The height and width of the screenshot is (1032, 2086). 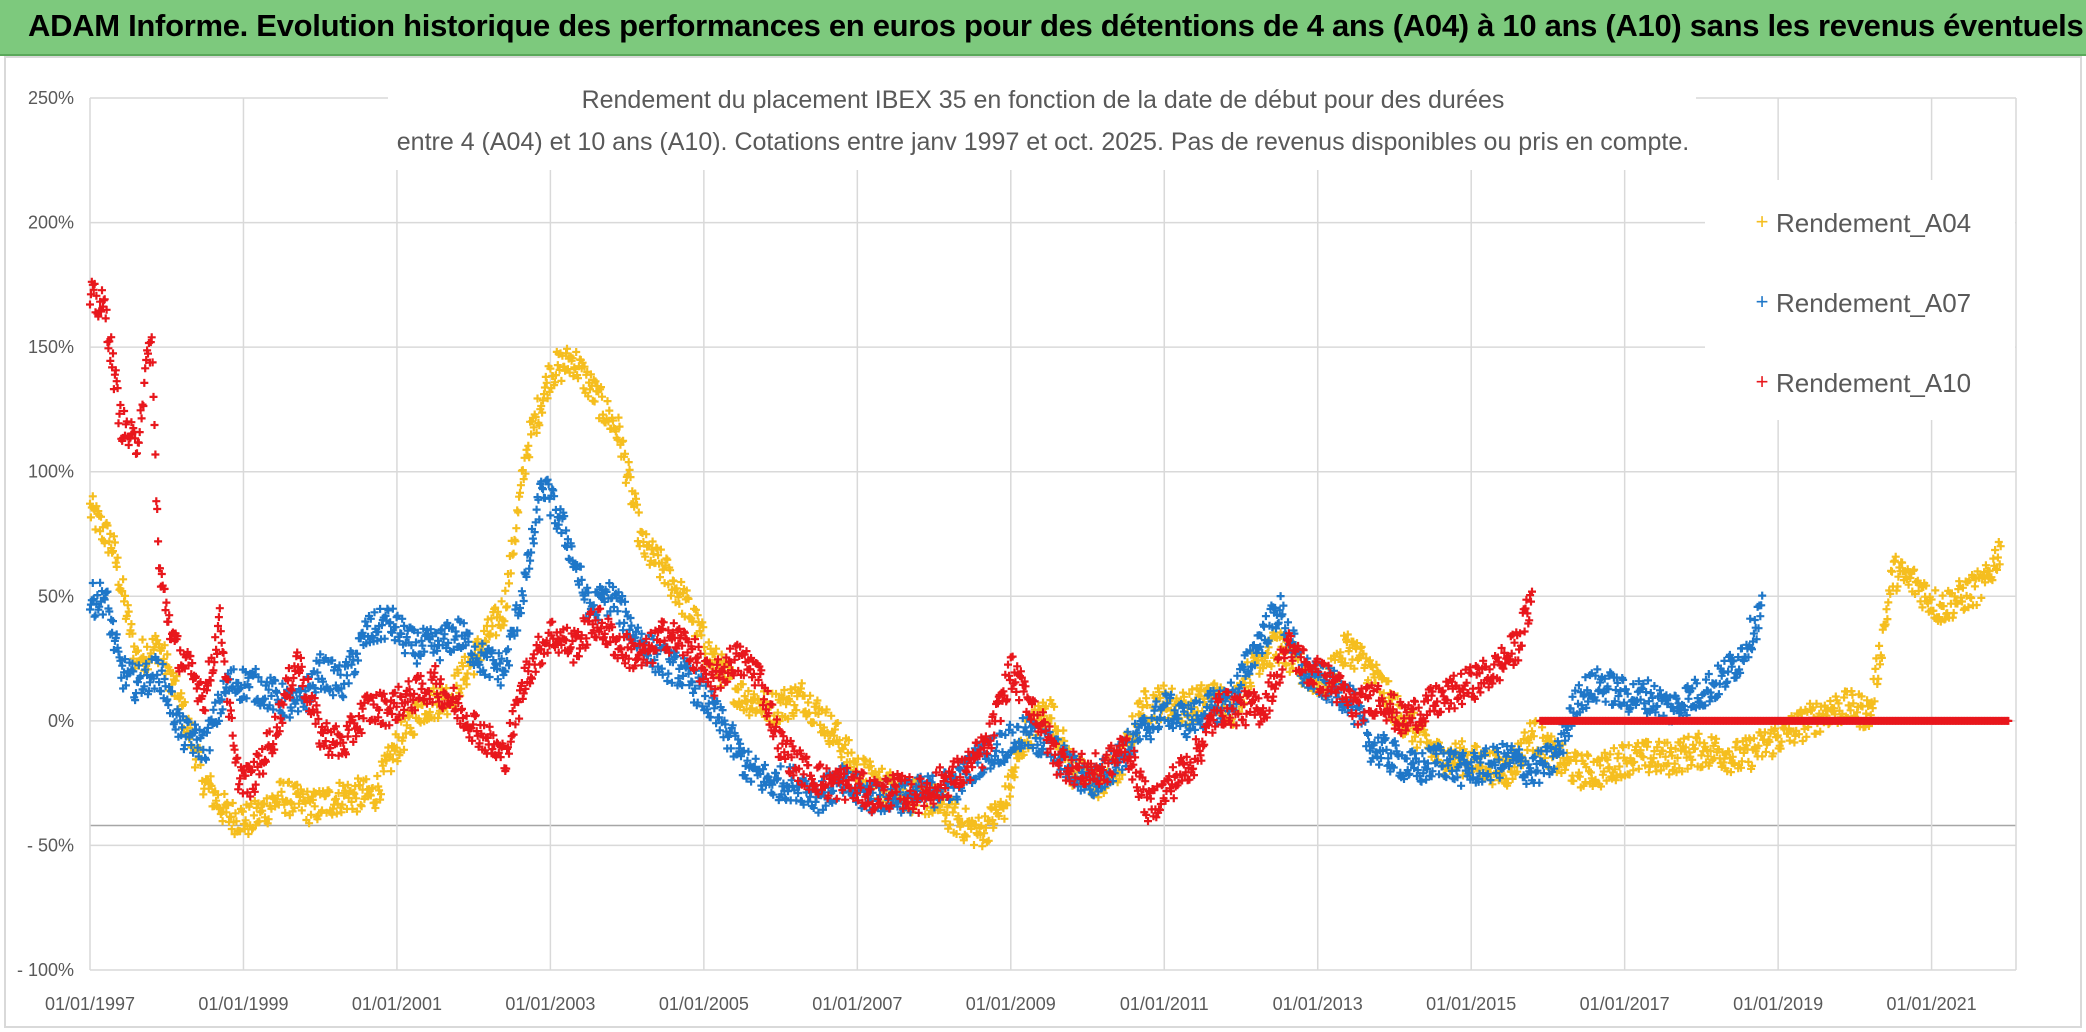 What do you see at coordinates (550, 1004) in the screenshot?
I see `x-tick-label: 01/01/2003` at bounding box center [550, 1004].